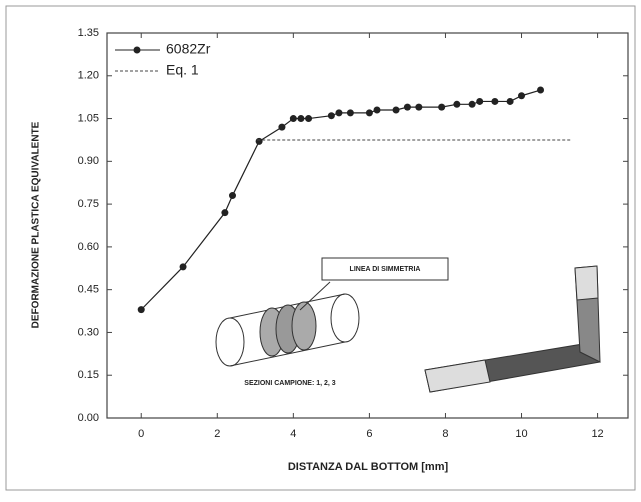 This screenshot has width=641, height=502. I want to click on y-tick-label: 0.90, so click(88, 161).